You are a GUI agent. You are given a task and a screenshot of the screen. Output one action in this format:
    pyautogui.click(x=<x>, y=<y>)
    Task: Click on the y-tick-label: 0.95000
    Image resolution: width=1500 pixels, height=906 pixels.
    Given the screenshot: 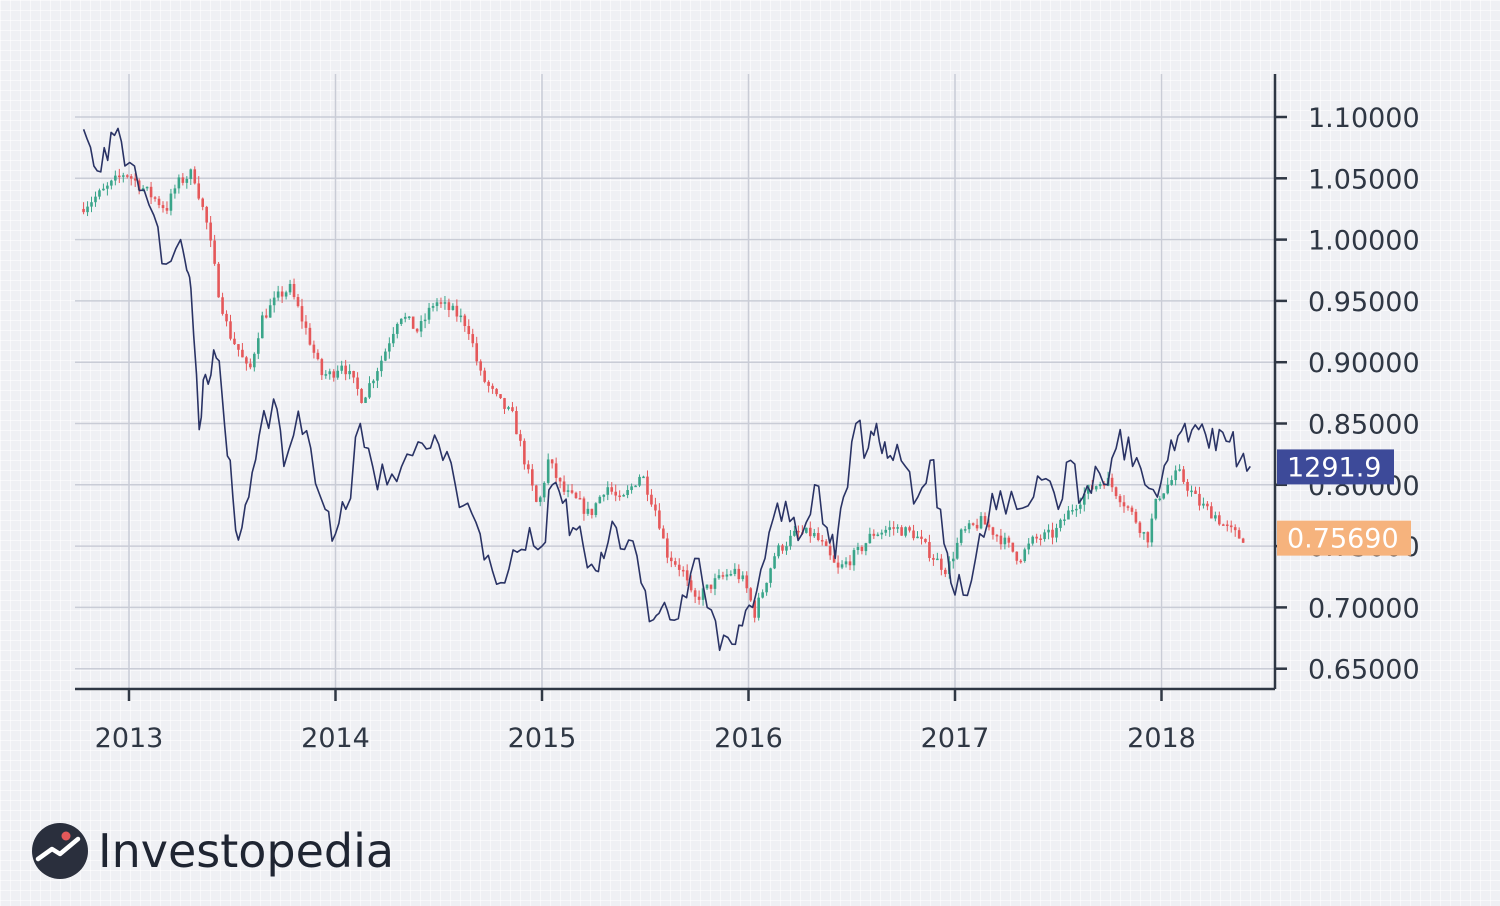 What is the action you would take?
    pyautogui.click(x=1364, y=302)
    